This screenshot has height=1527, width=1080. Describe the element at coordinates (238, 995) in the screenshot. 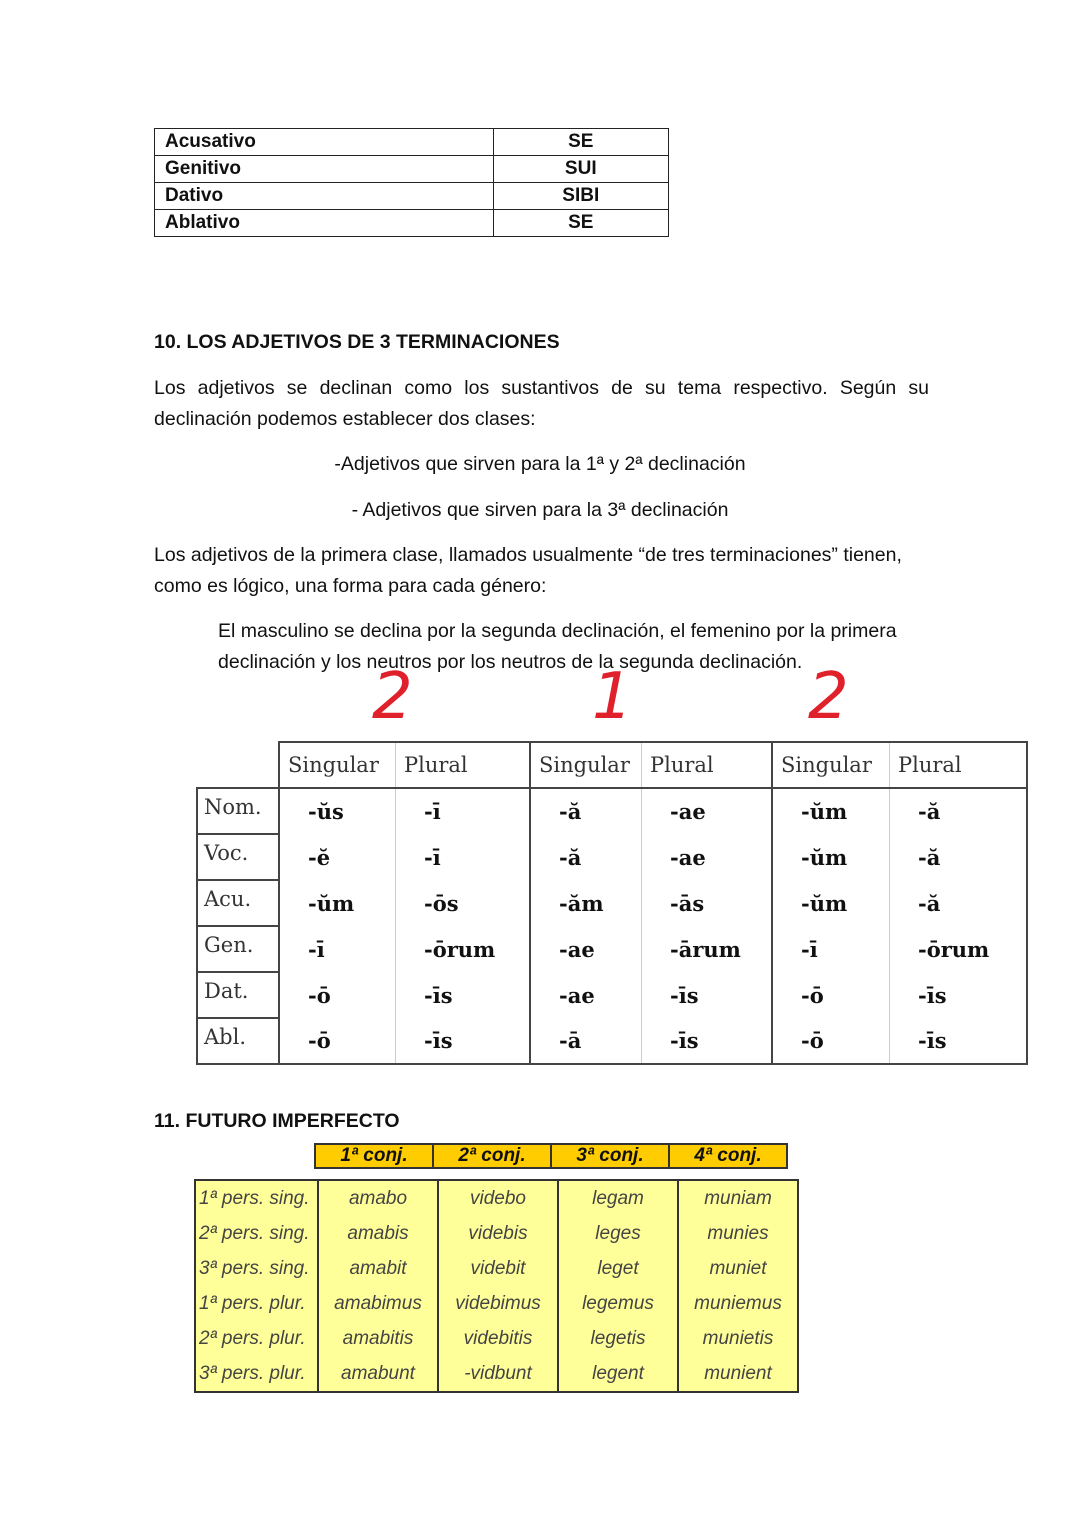

I see `case-label: Dat.` at that location.